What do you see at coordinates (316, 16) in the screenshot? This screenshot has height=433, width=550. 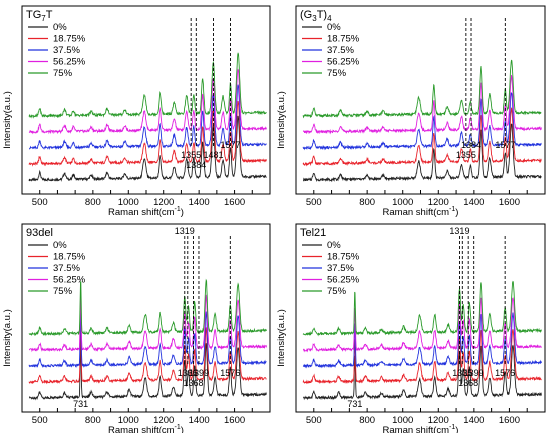 I see `panel-title: (G3T)4` at bounding box center [316, 16].